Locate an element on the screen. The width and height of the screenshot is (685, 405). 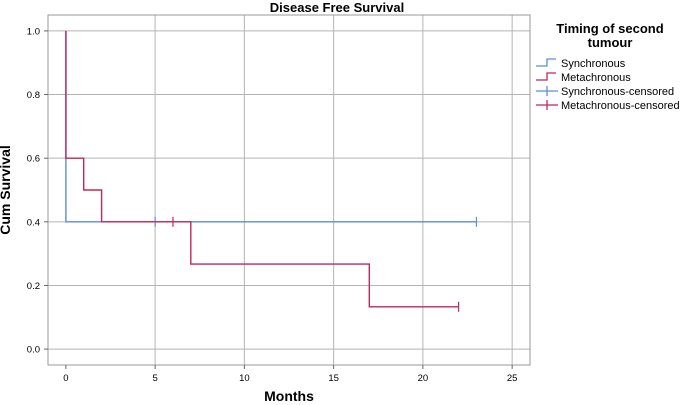
legend-label: Metachronous is located at coordinates (596, 78).